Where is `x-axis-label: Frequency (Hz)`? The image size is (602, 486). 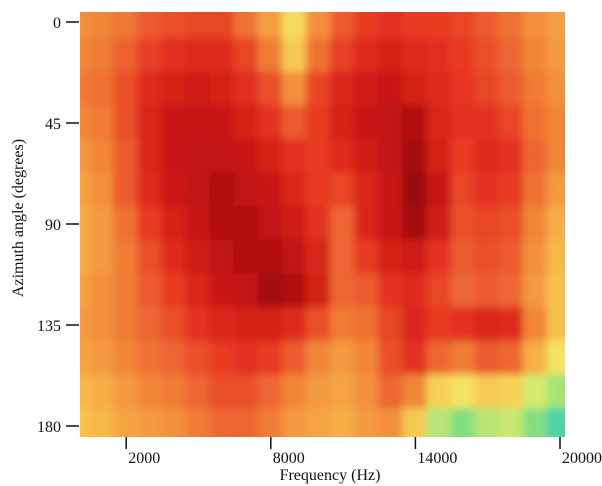 x-axis-label: Frequency (Hz) is located at coordinates (330, 475).